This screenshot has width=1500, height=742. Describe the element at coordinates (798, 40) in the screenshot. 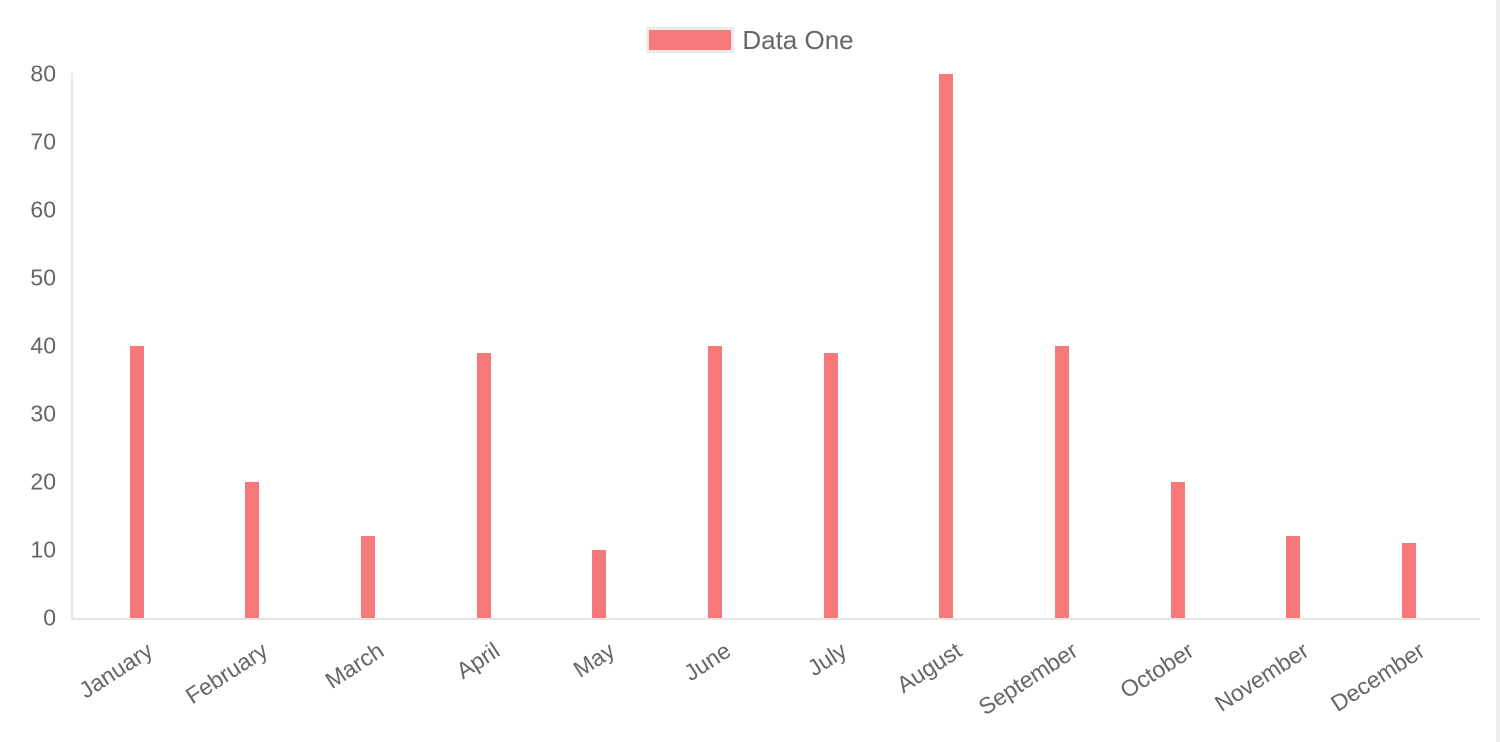

I see `legend-label: Data One` at that location.